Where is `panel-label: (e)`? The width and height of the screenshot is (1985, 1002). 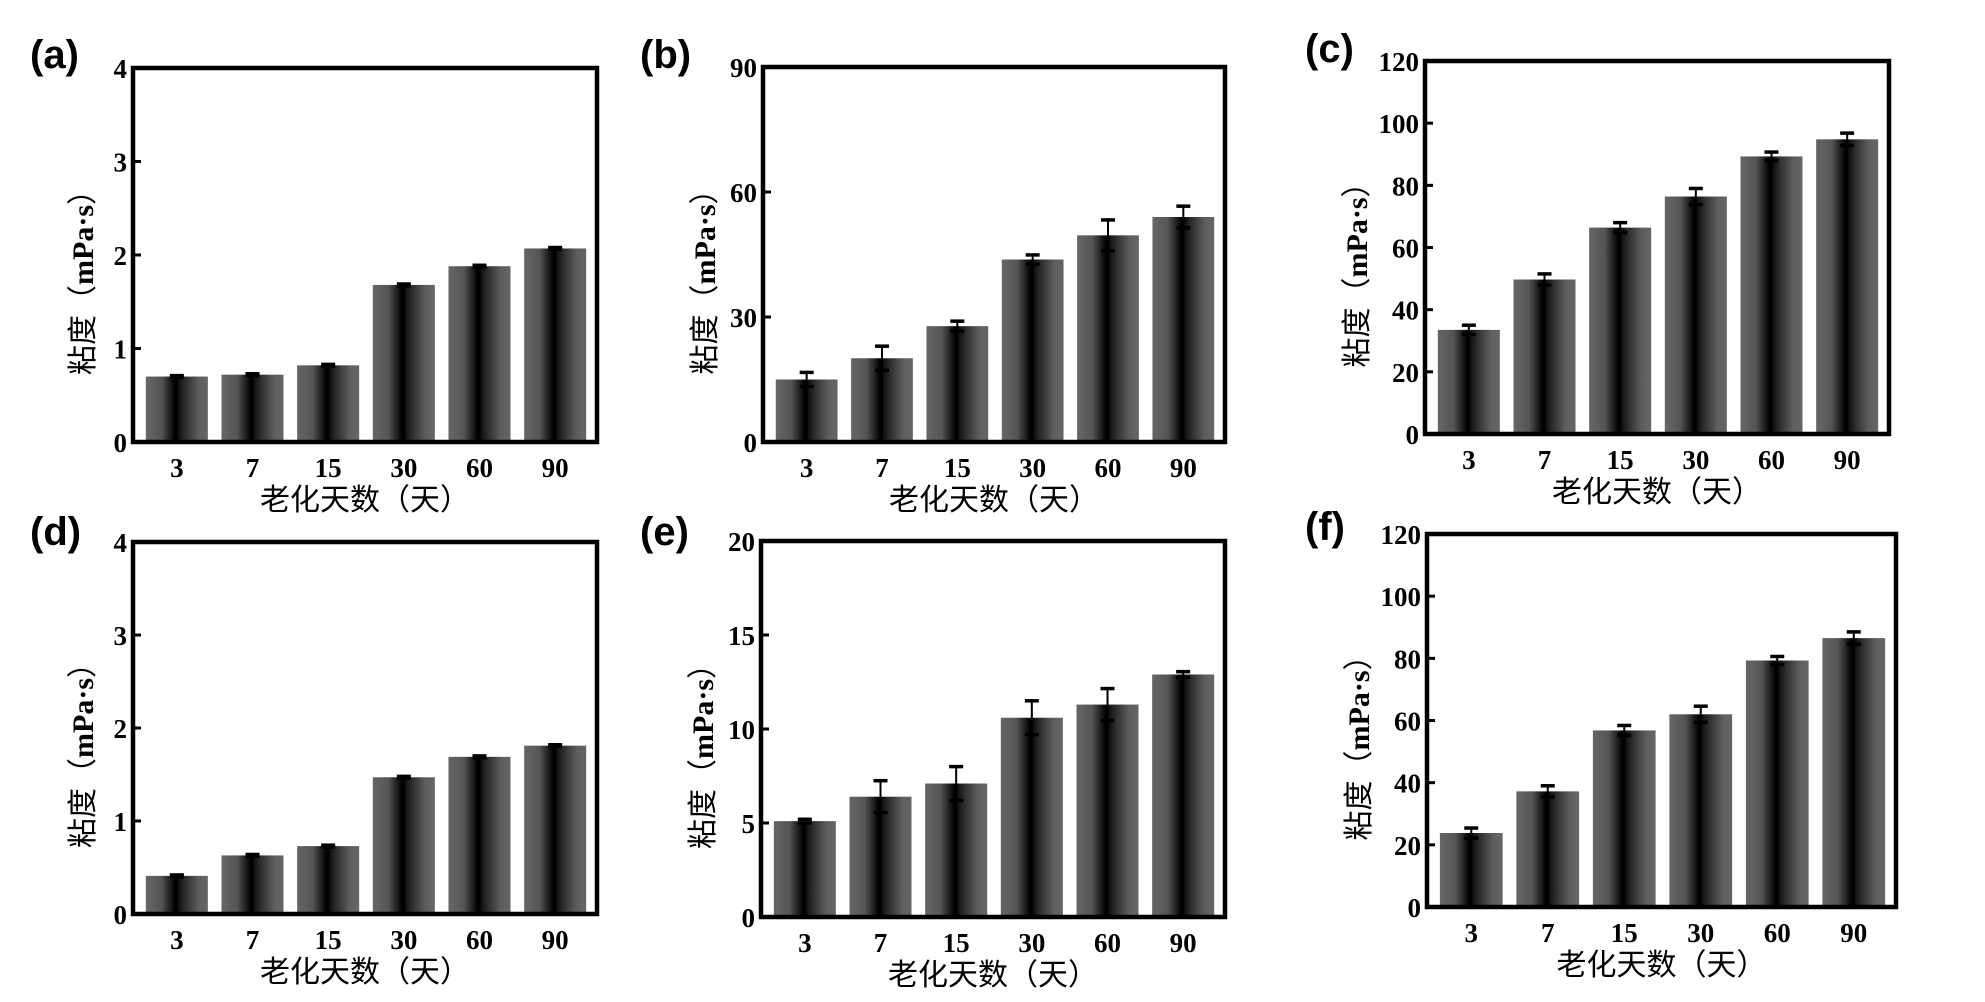
panel-label: (e) is located at coordinates (664, 532).